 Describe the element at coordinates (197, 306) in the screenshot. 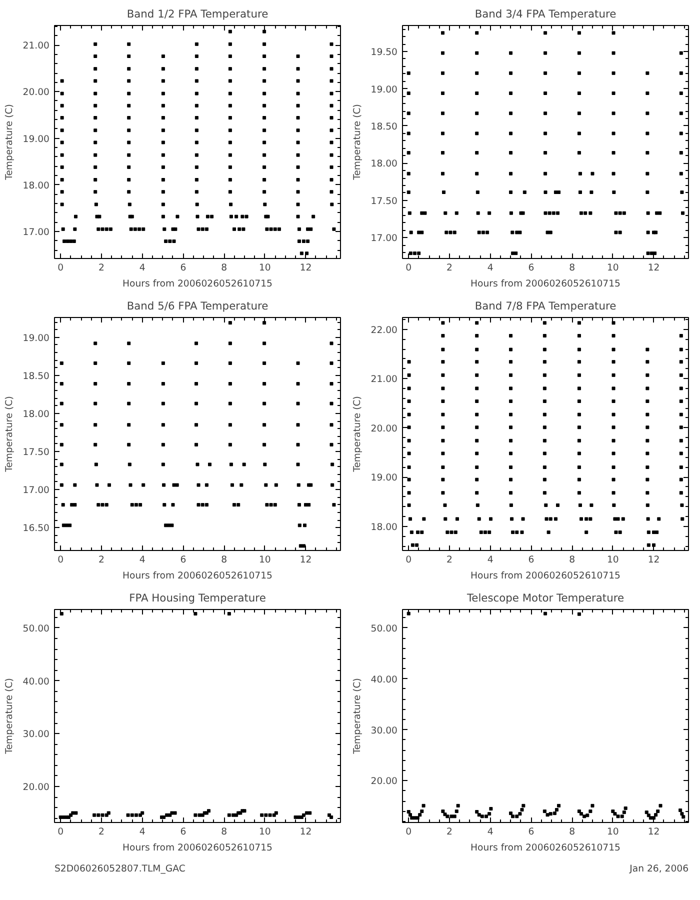

I see `chart-title: Band 5/6 FPA Temperature` at that location.